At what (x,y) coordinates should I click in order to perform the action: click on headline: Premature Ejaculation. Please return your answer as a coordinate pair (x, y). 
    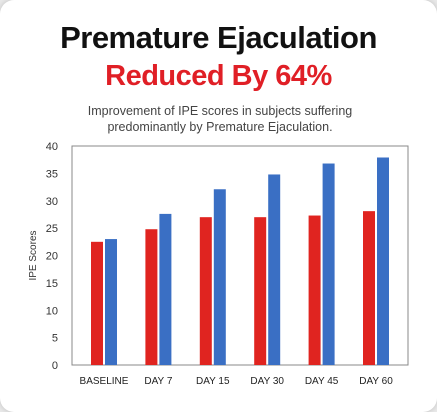
    Looking at the image, I should click on (218, 37).